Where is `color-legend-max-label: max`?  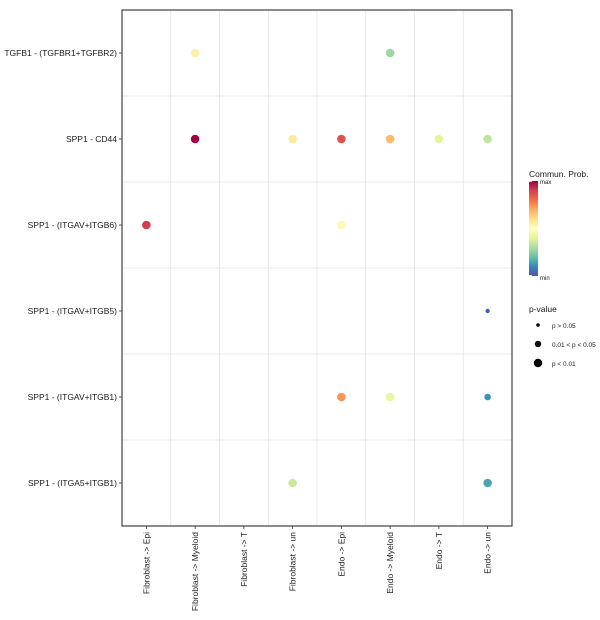 color-legend-max-label: max is located at coordinates (545, 183).